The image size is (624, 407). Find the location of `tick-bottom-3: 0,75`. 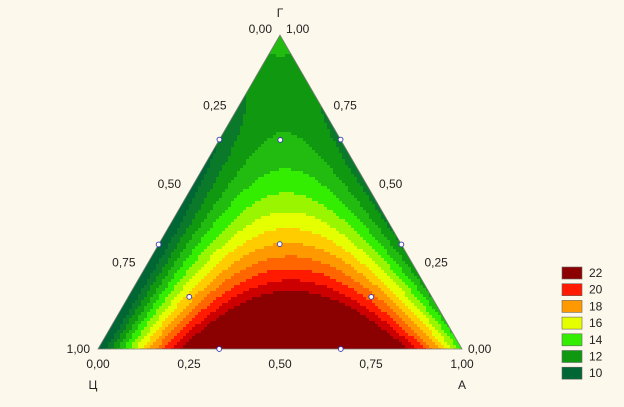

tick-bottom-3: 0,75 is located at coordinates (371, 364).